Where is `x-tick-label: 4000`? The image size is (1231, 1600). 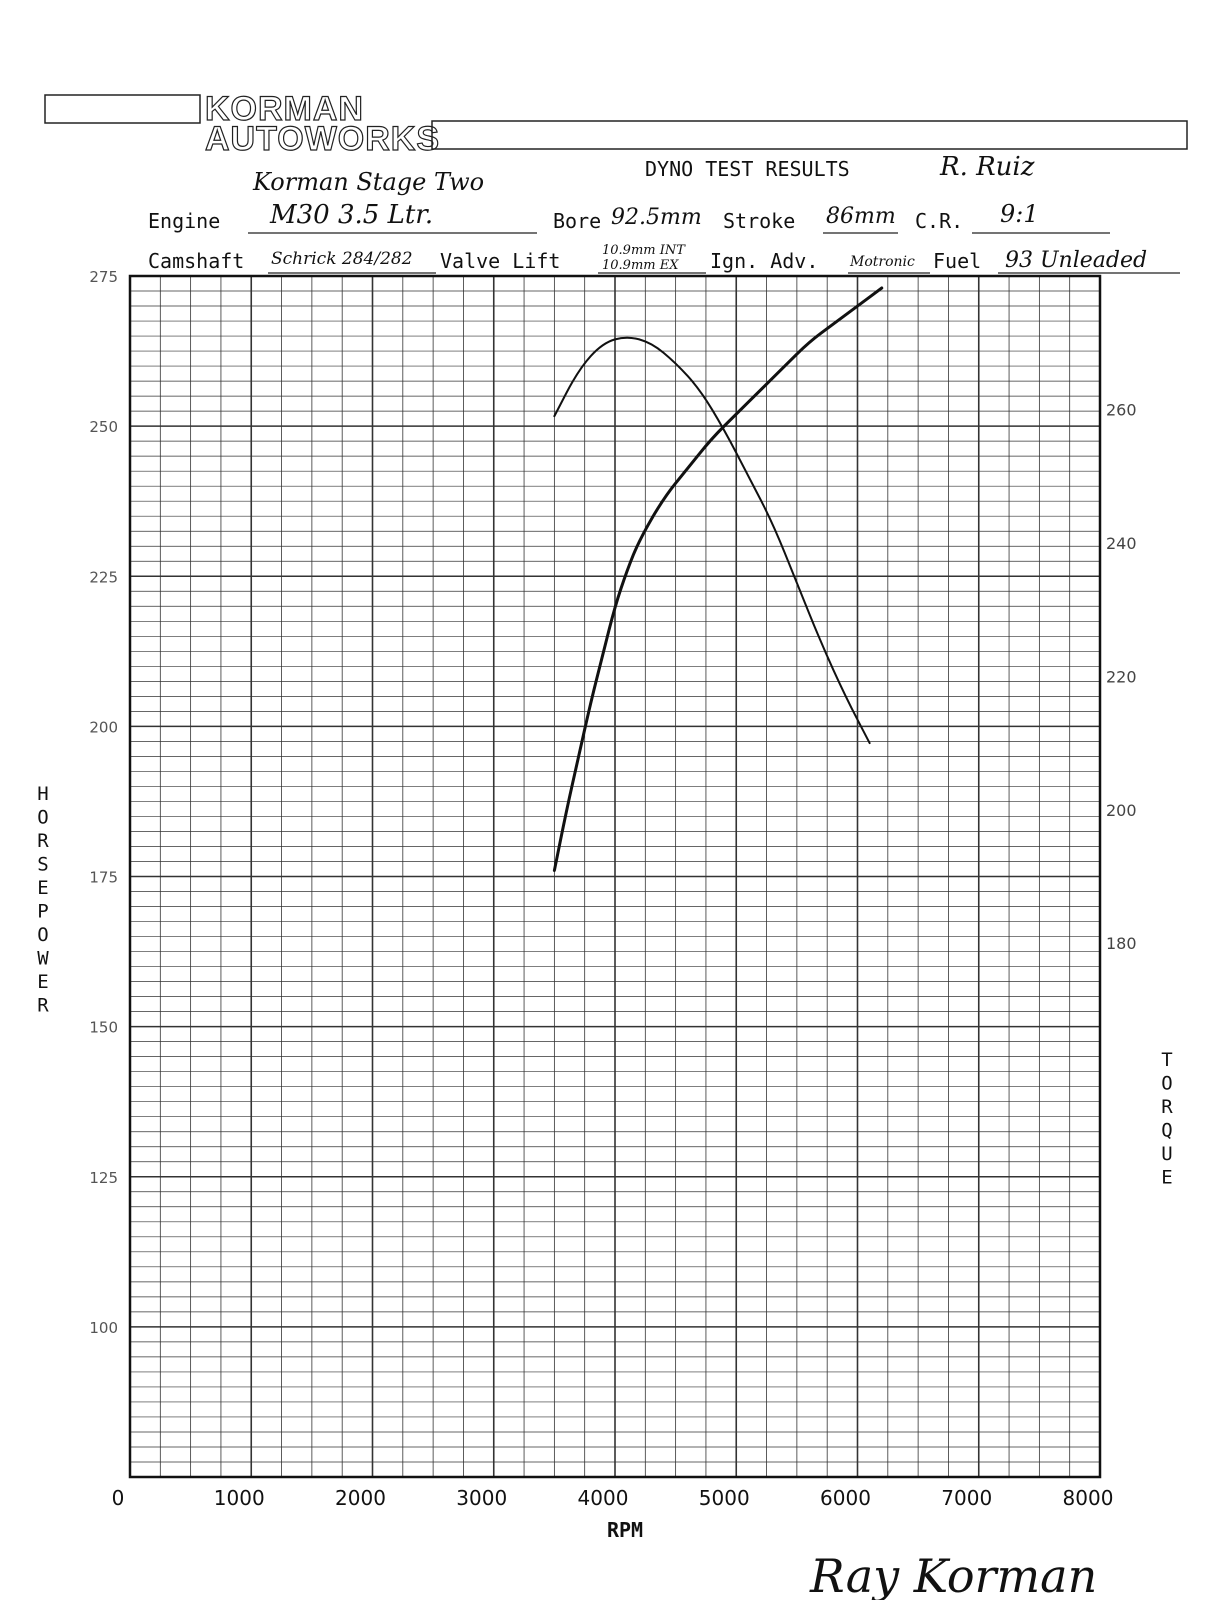 x-tick-label: 4000 is located at coordinates (603, 1498).